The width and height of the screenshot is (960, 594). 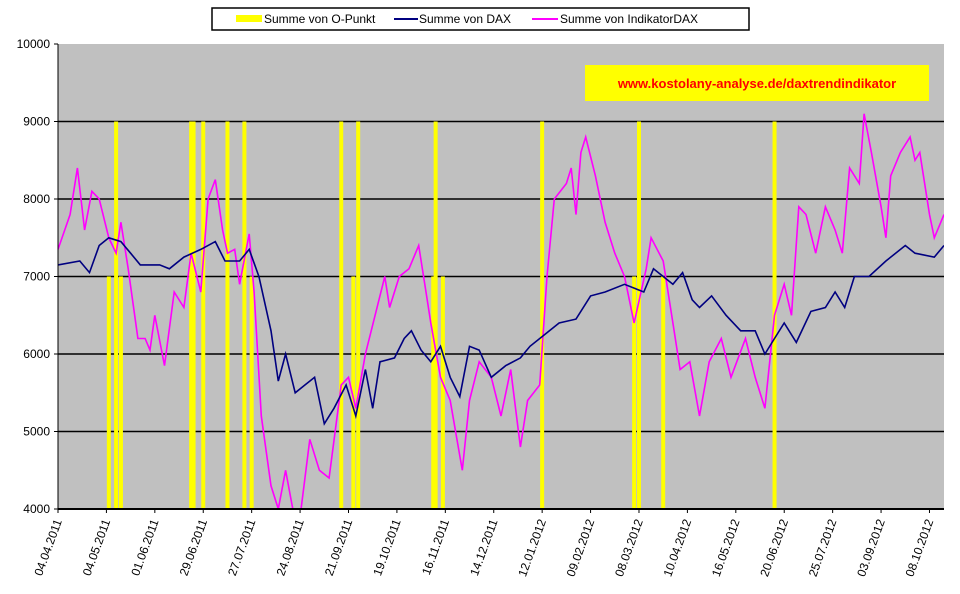 What do you see at coordinates (920, 548) in the screenshot?
I see `x-tick-label: 08.10.2012` at bounding box center [920, 548].